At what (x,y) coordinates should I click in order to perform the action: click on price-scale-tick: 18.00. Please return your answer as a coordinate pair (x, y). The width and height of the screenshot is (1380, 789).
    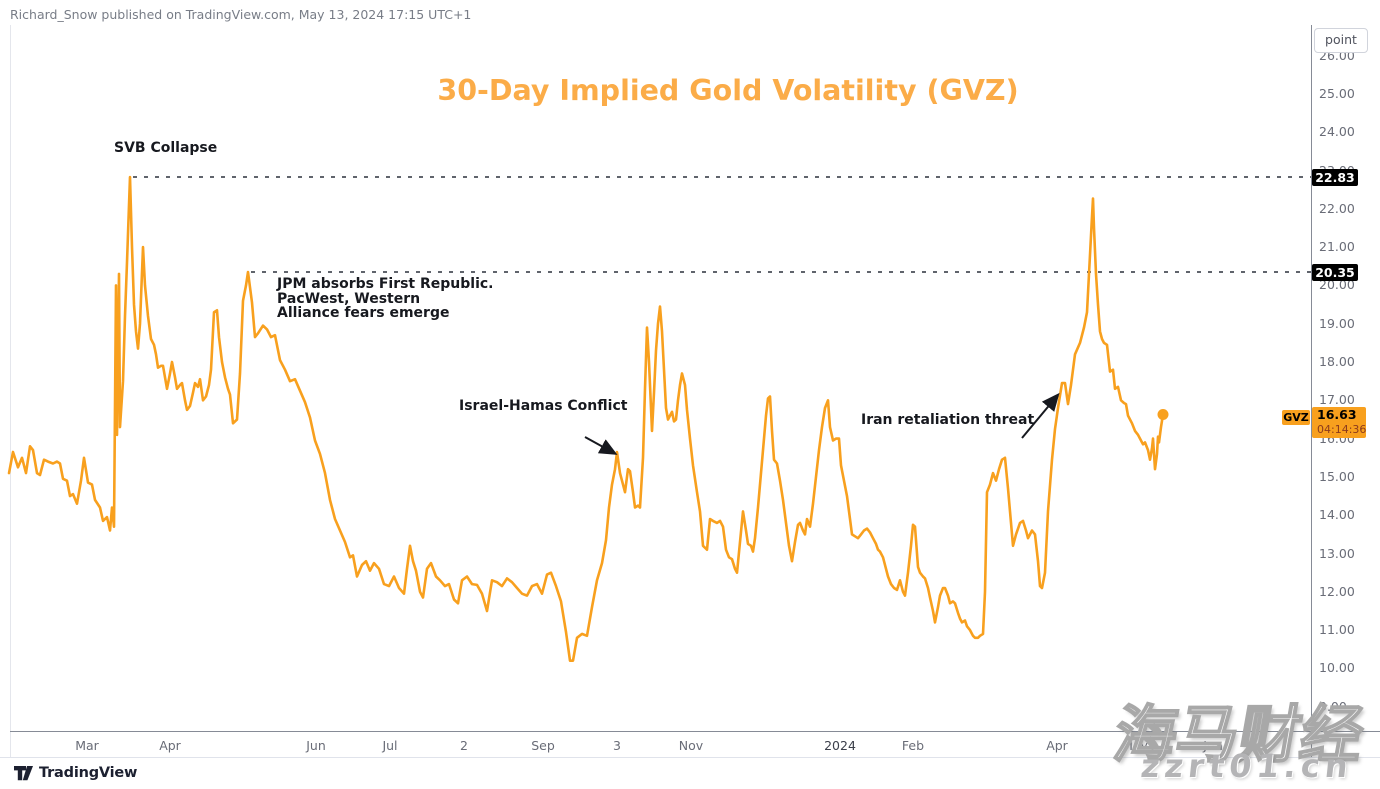
    Looking at the image, I should click on (1337, 361).